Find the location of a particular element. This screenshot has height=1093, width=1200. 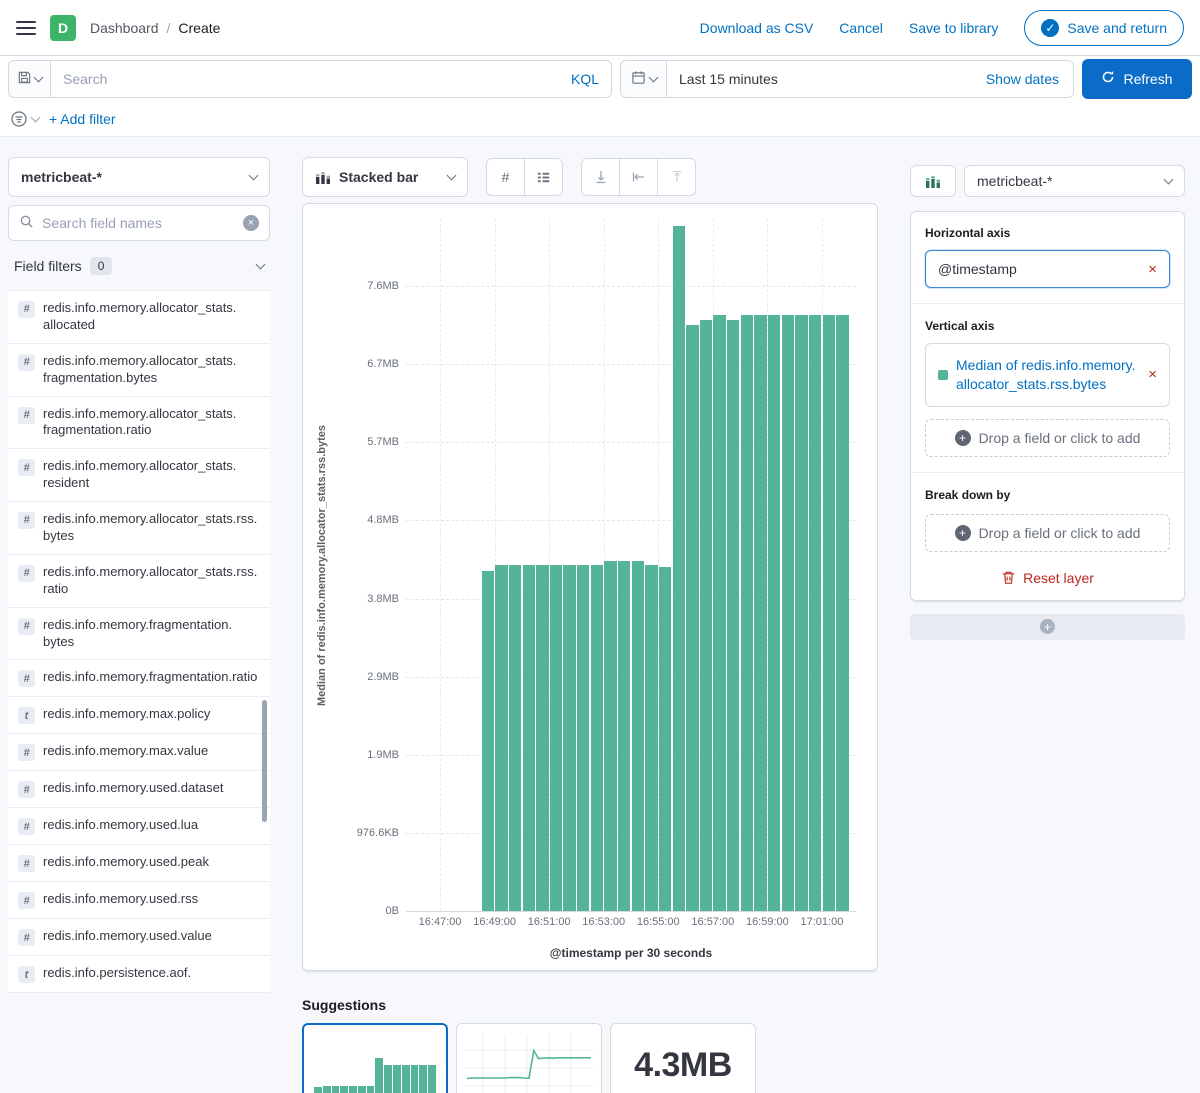

cancel-link: Cancel is located at coordinates (861, 27).